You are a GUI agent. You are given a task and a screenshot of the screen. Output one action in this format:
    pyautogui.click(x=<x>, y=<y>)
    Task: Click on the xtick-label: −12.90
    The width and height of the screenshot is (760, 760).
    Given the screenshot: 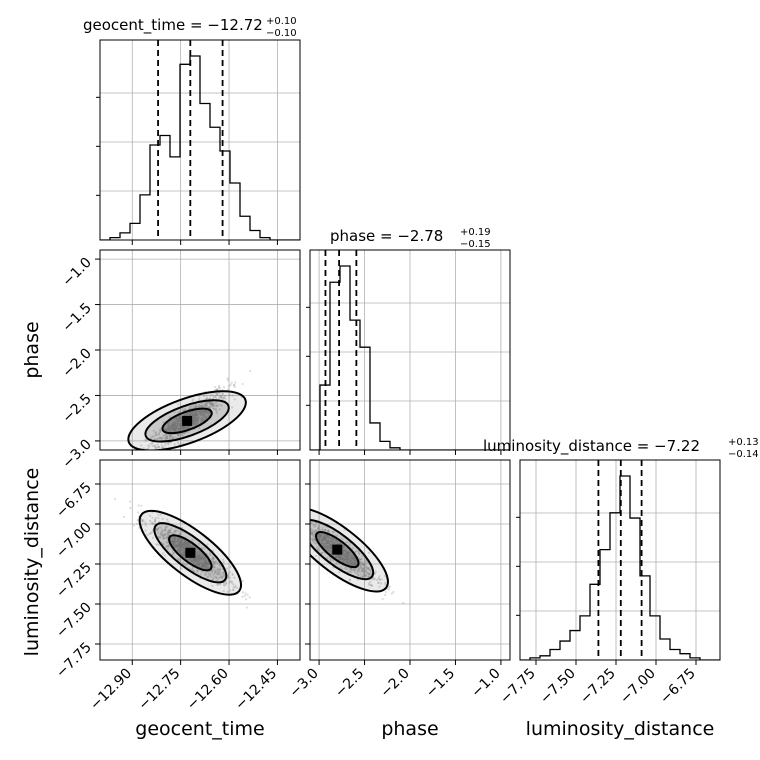 What is the action you would take?
    pyautogui.click(x=111, y=690)
    